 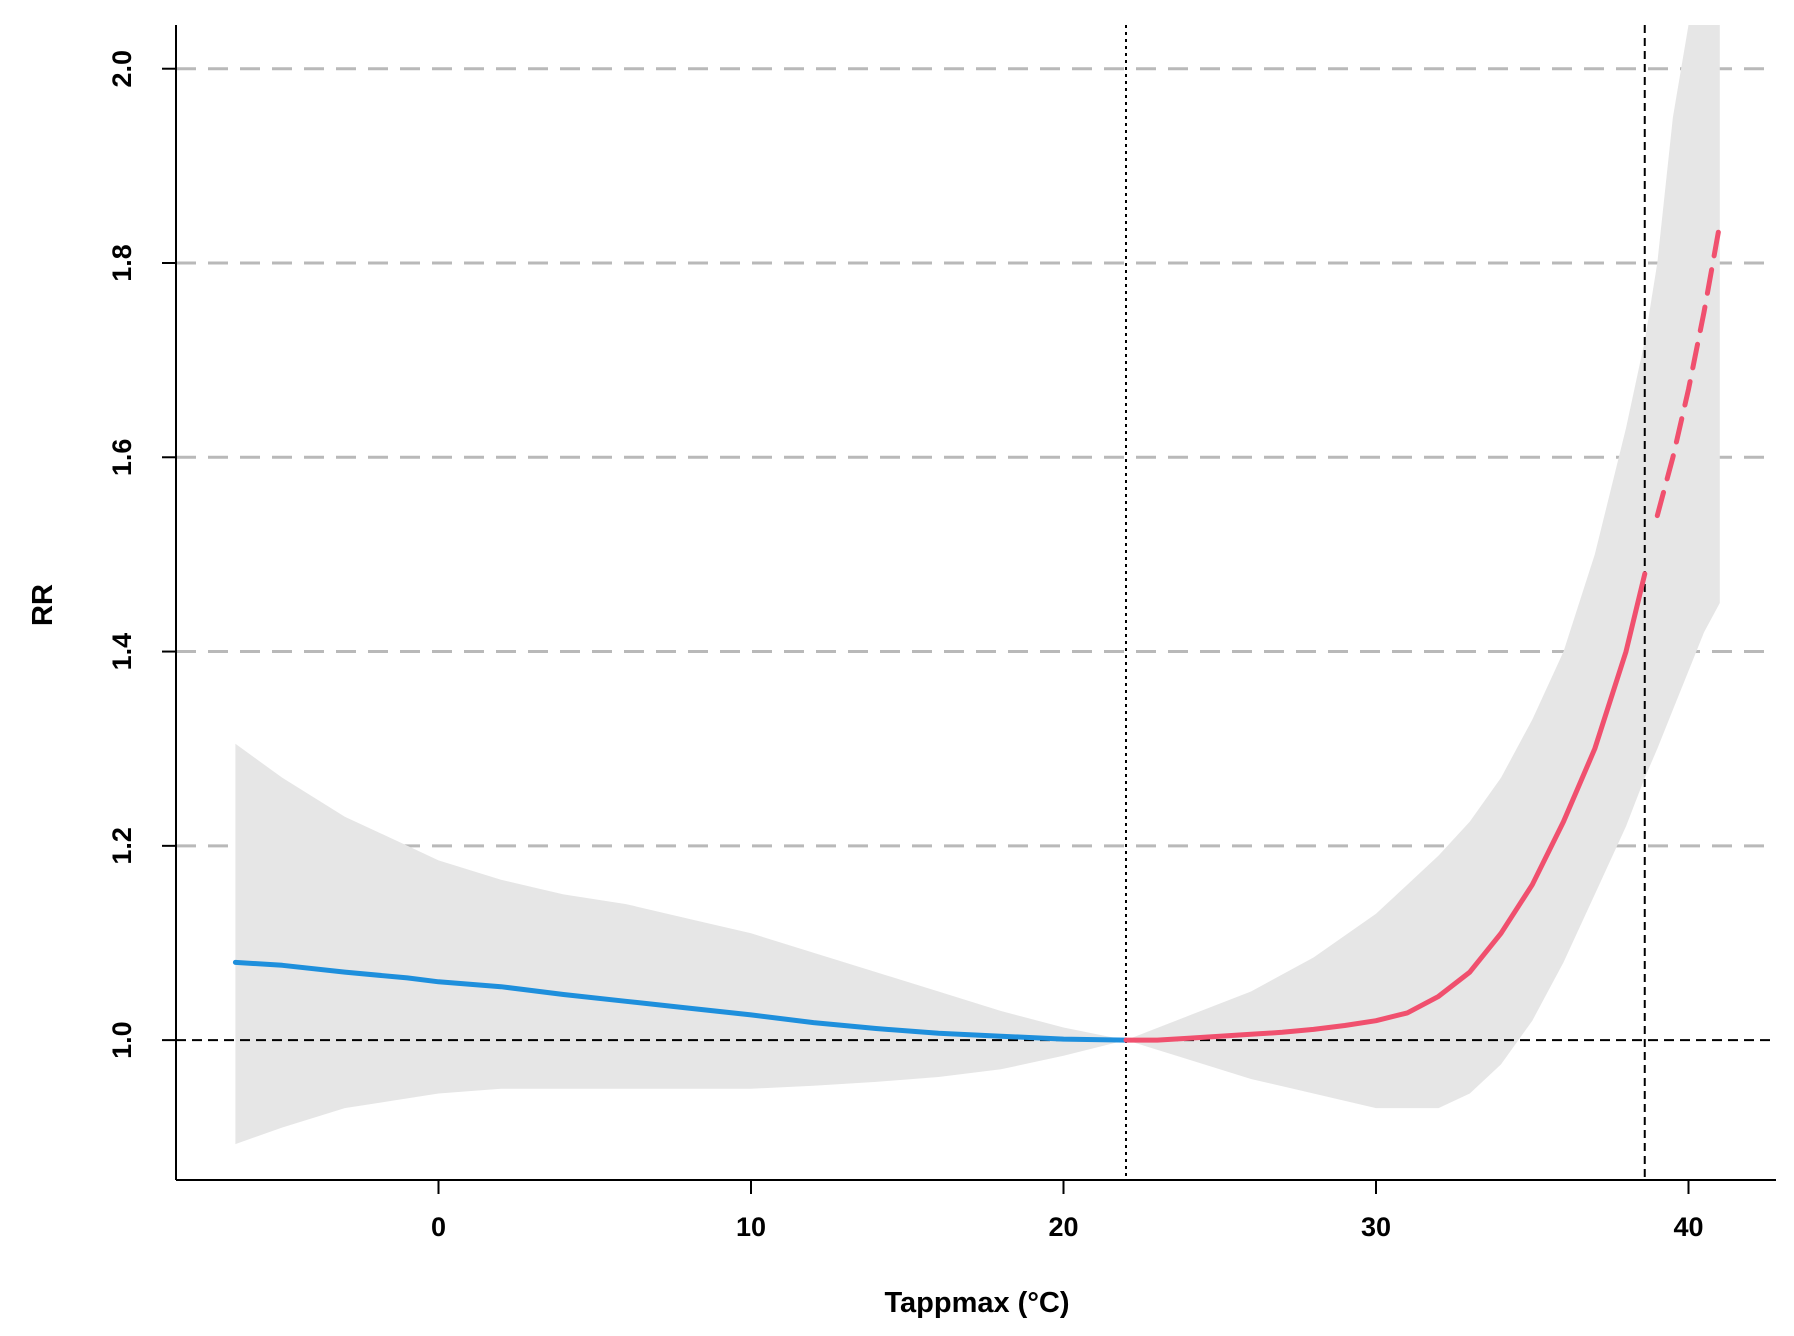 I want to click on y-tick-label-0: 1.0, so click(x=122, y=1040).